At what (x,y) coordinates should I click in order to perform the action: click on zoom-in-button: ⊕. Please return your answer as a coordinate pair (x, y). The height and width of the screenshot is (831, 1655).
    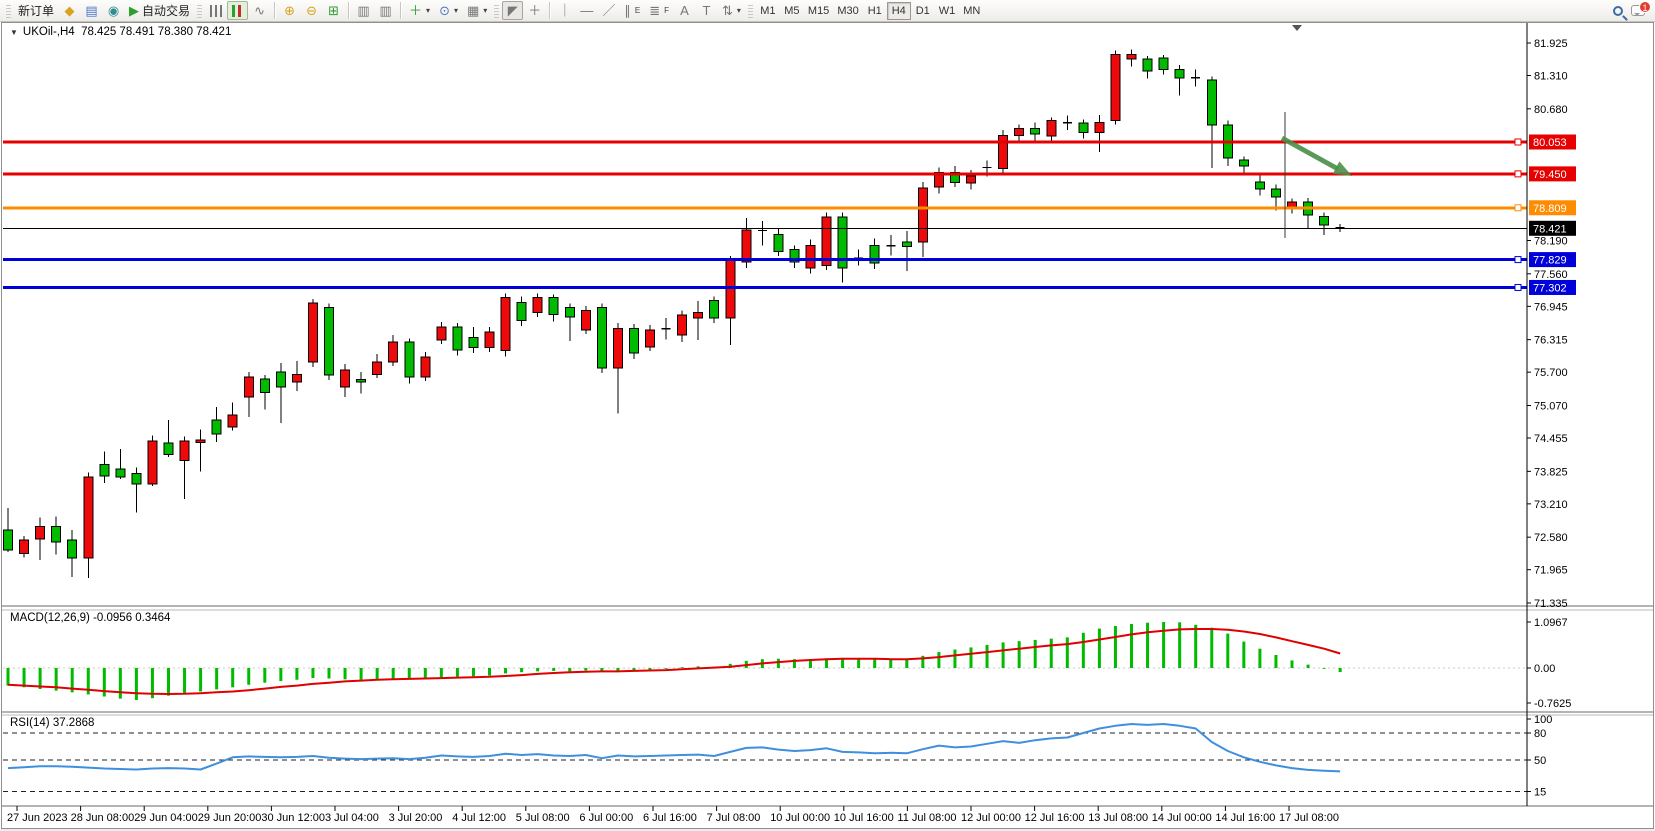
    Looking at the image, I should click on (289, 10).